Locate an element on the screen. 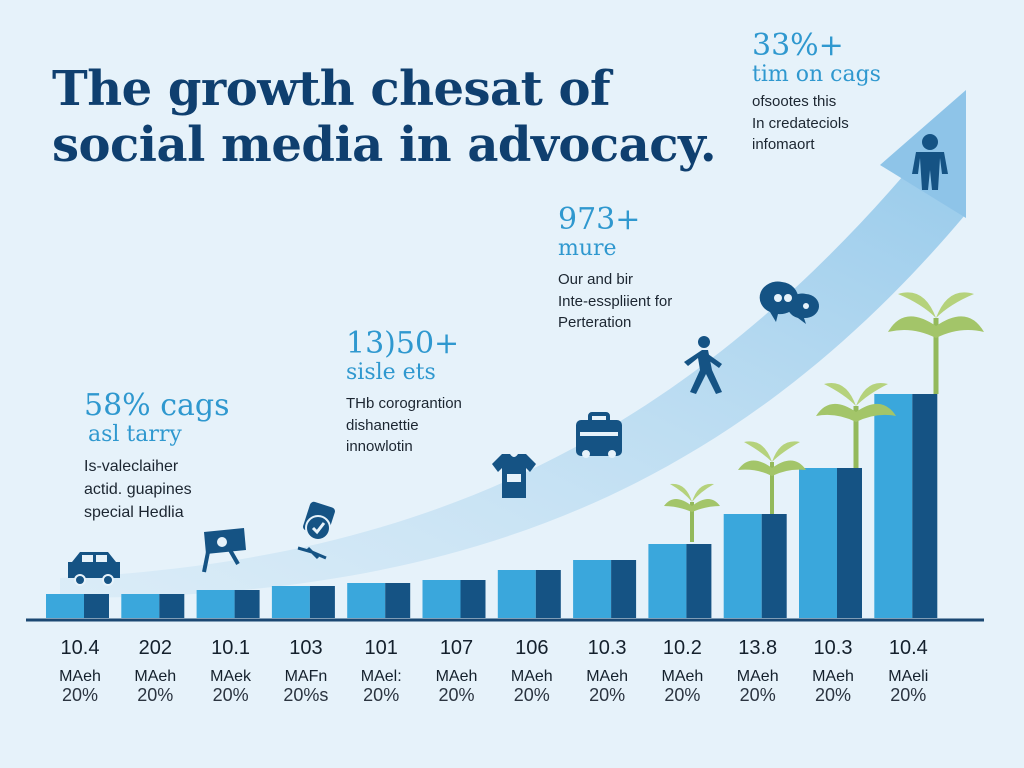  x-tick-unit-11: MAeh is located at coordinates (833, 676).